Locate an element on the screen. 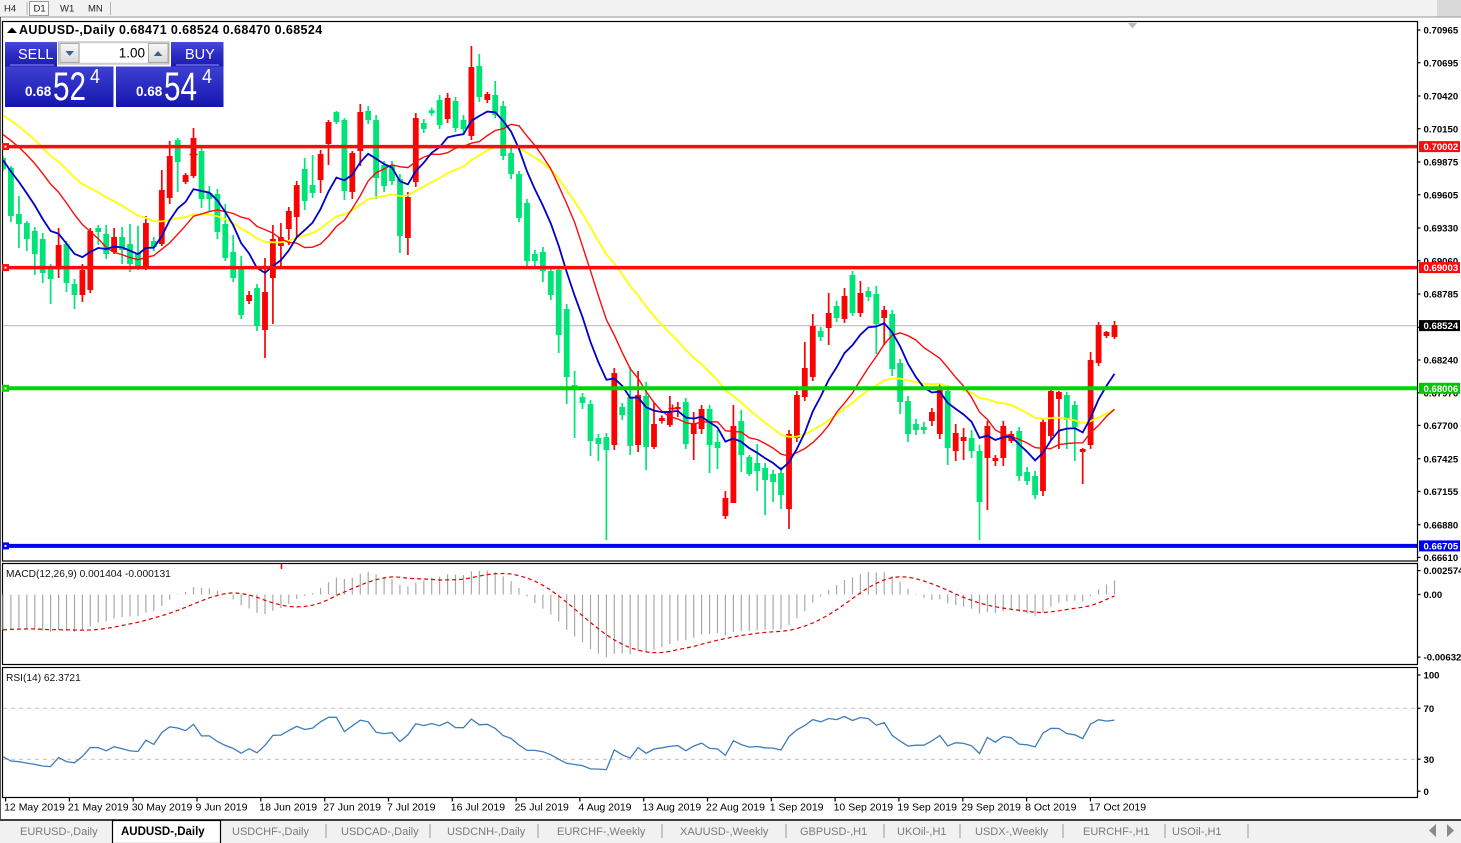 This screenshot has height=843, width=1461. svg-text: 0.70002 is located at coordinates (1441, 147).